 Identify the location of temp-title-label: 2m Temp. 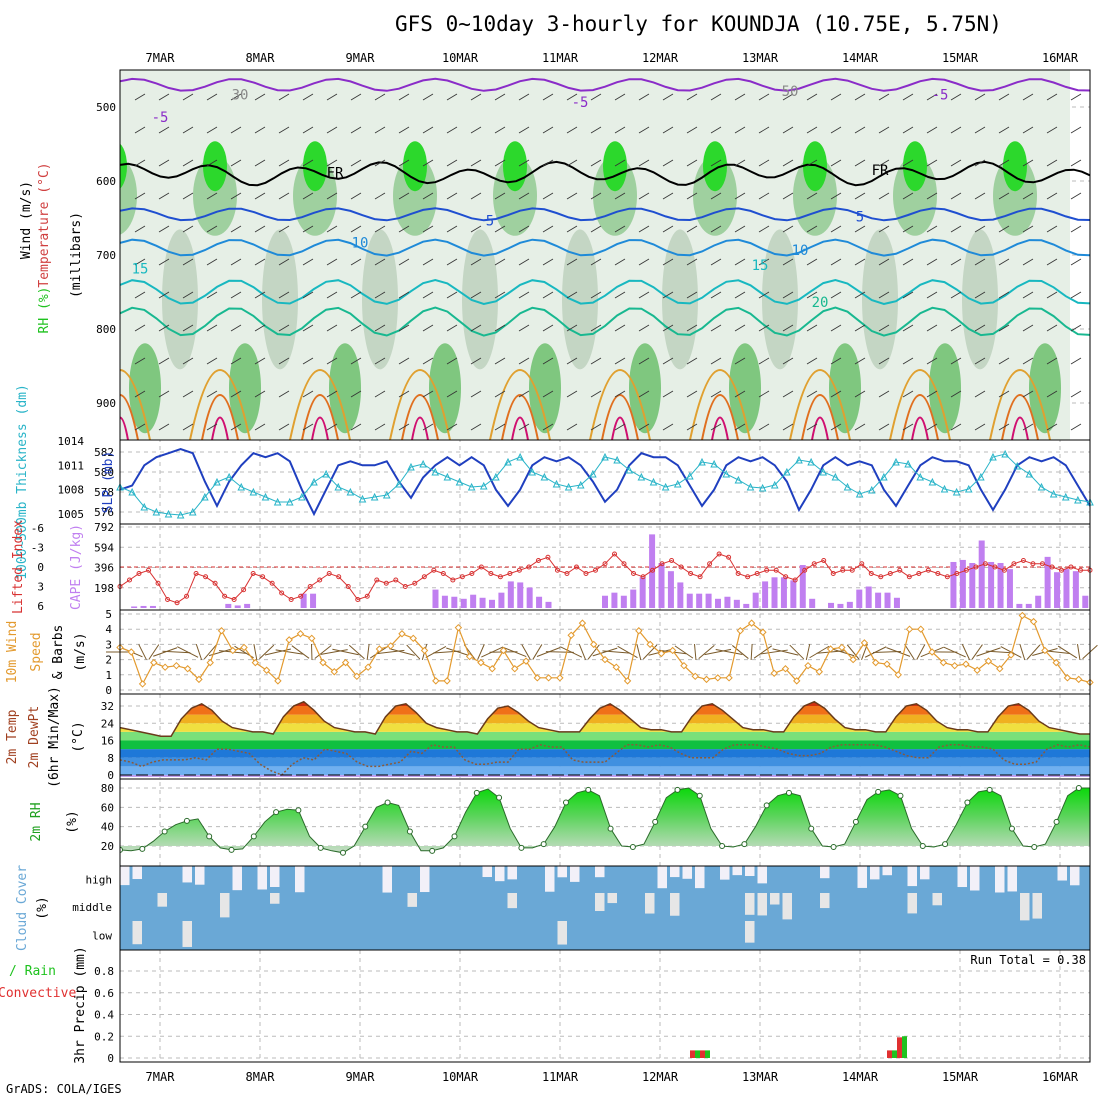
(12, 736).